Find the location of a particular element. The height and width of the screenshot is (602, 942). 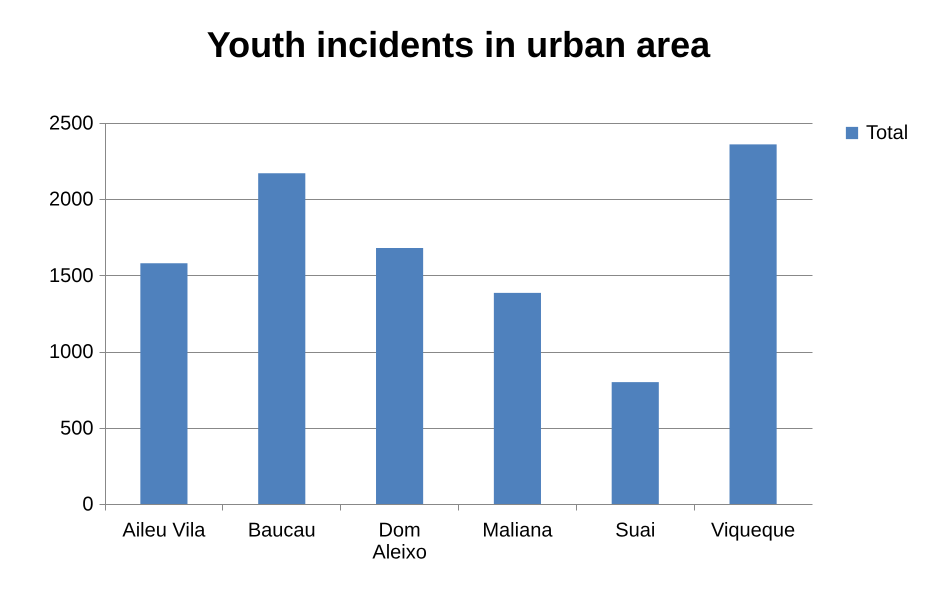

y-tick-label: 2000 is located at coordinates (71, 199).